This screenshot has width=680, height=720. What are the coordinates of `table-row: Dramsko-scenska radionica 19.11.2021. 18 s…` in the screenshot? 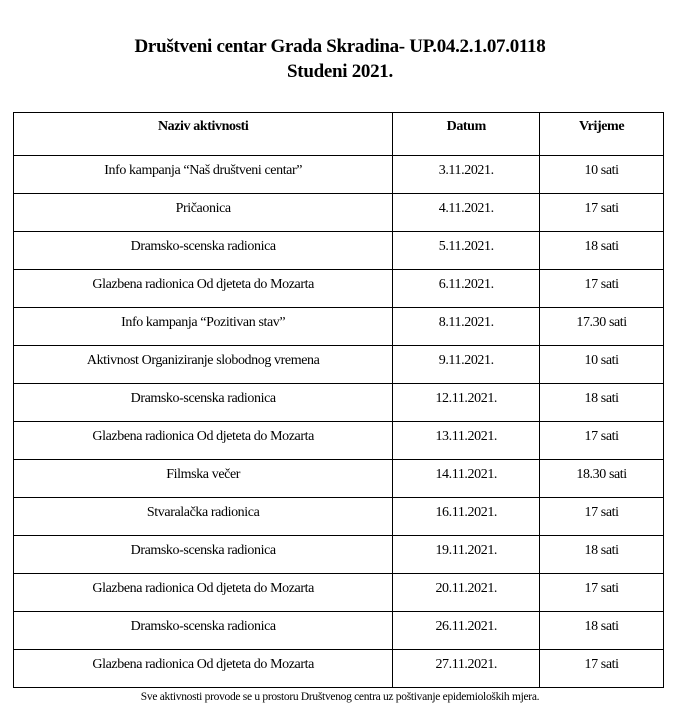 It's located at (338, 554).